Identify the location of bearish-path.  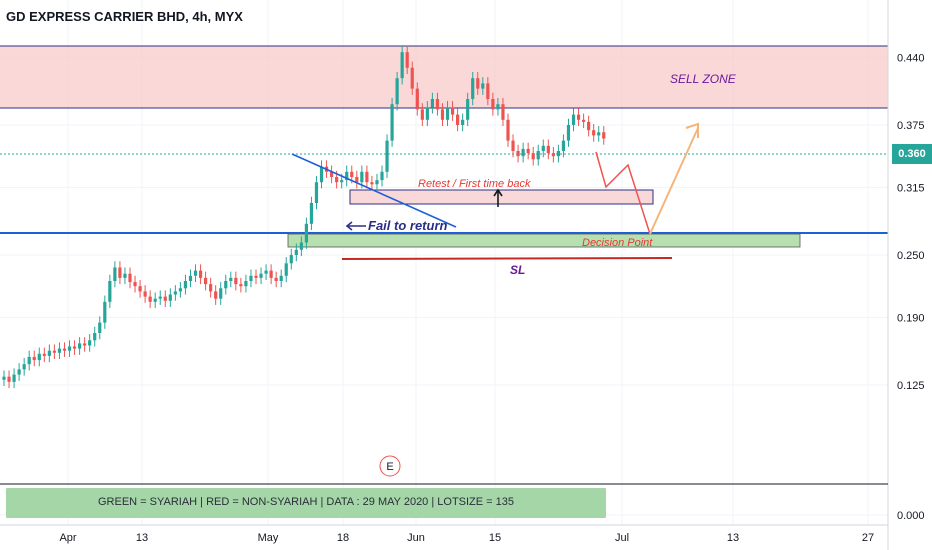
(623, 193).